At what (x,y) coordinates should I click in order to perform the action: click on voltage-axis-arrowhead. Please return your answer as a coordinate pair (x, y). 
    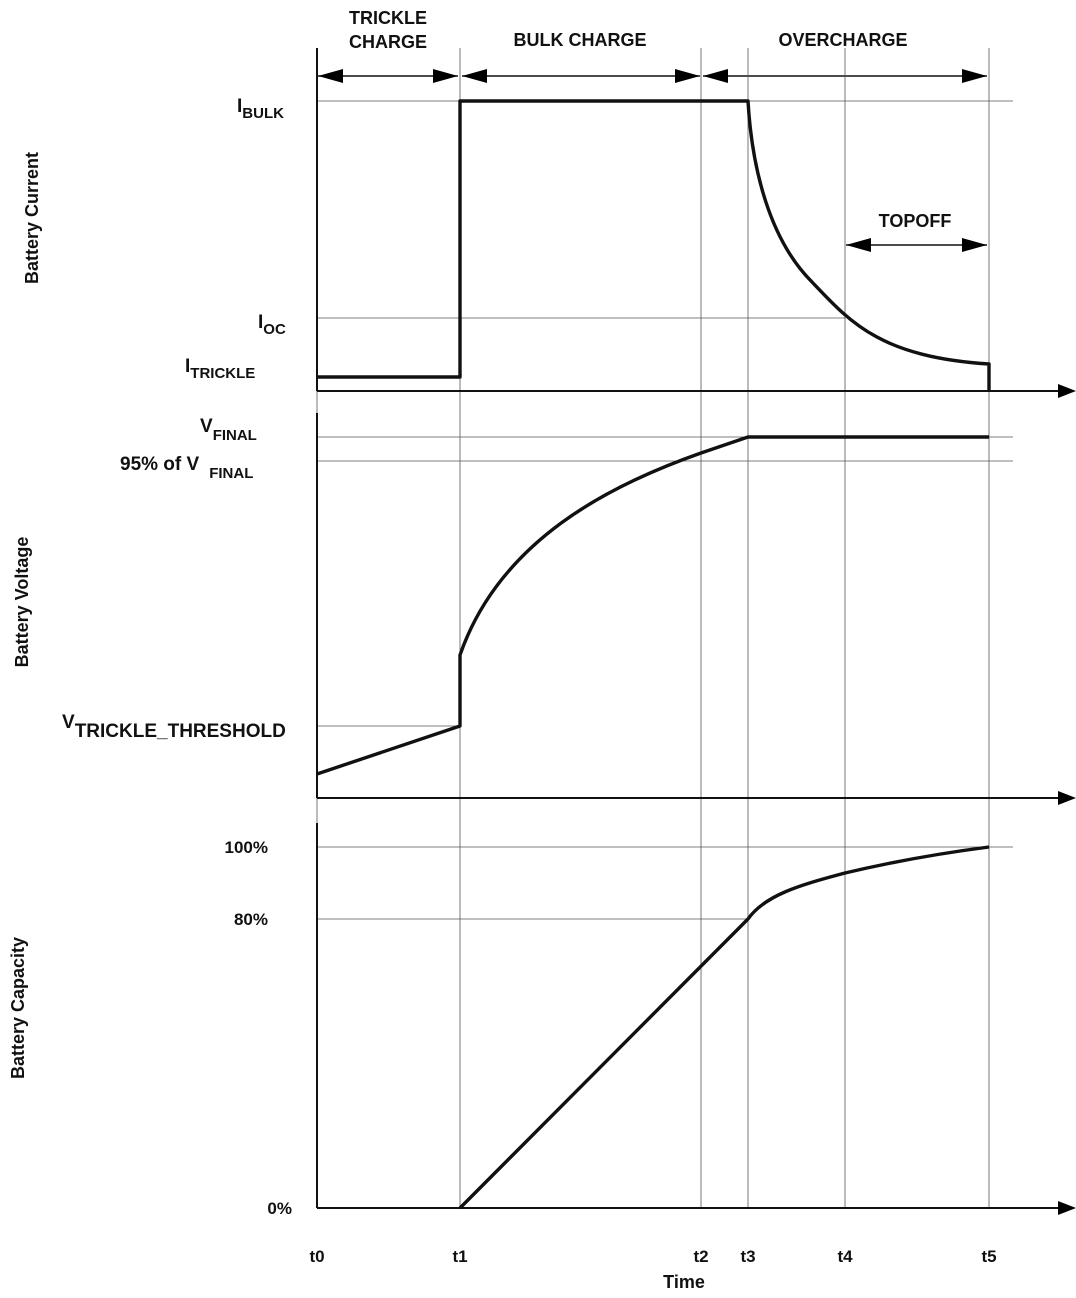
    Looking at the image, I should click on (1067, 798).